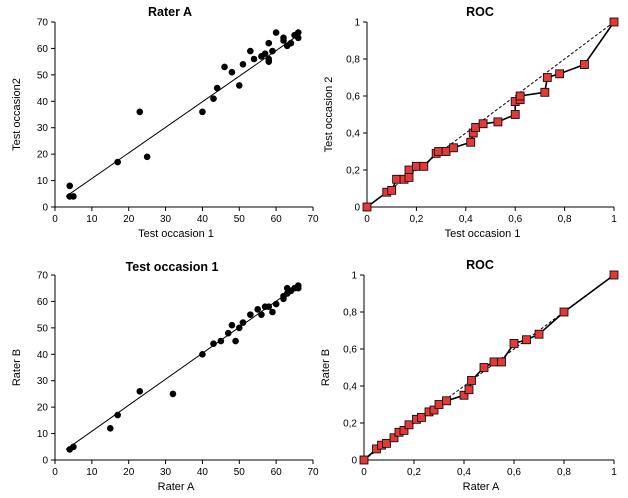  Describe the element at coordinates (166, 219) in the screenshot. I see `x-tick-label: 30` at that location.